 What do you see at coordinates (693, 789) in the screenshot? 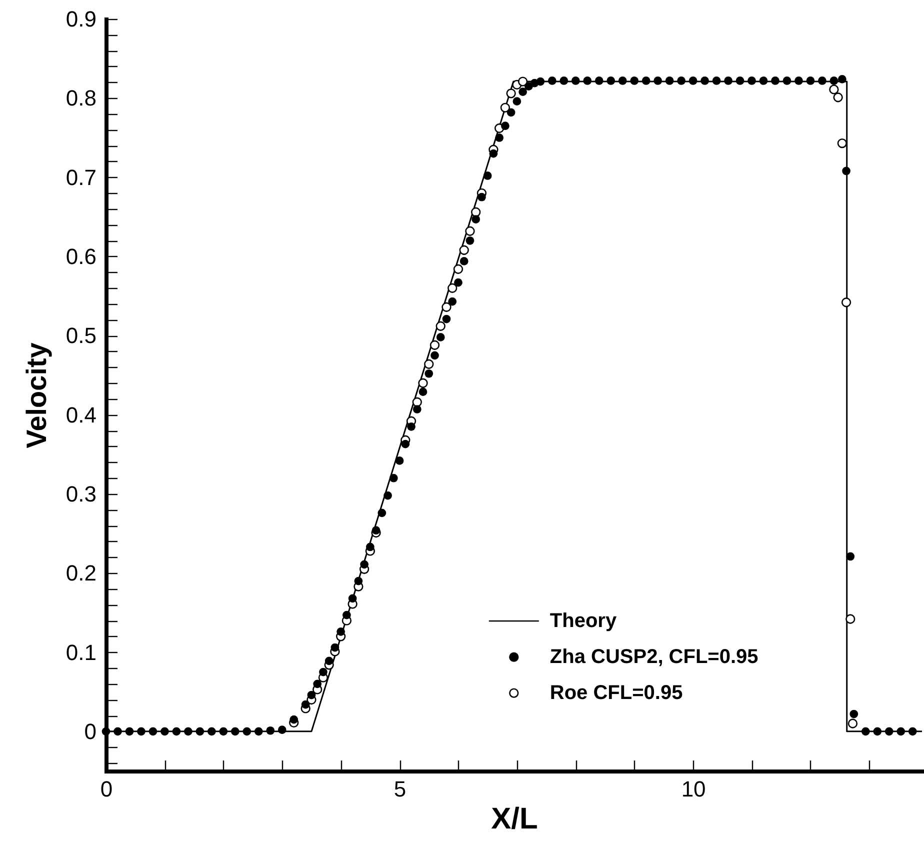
I see `x-tick-label: 10` at bounding box center [693, 789].